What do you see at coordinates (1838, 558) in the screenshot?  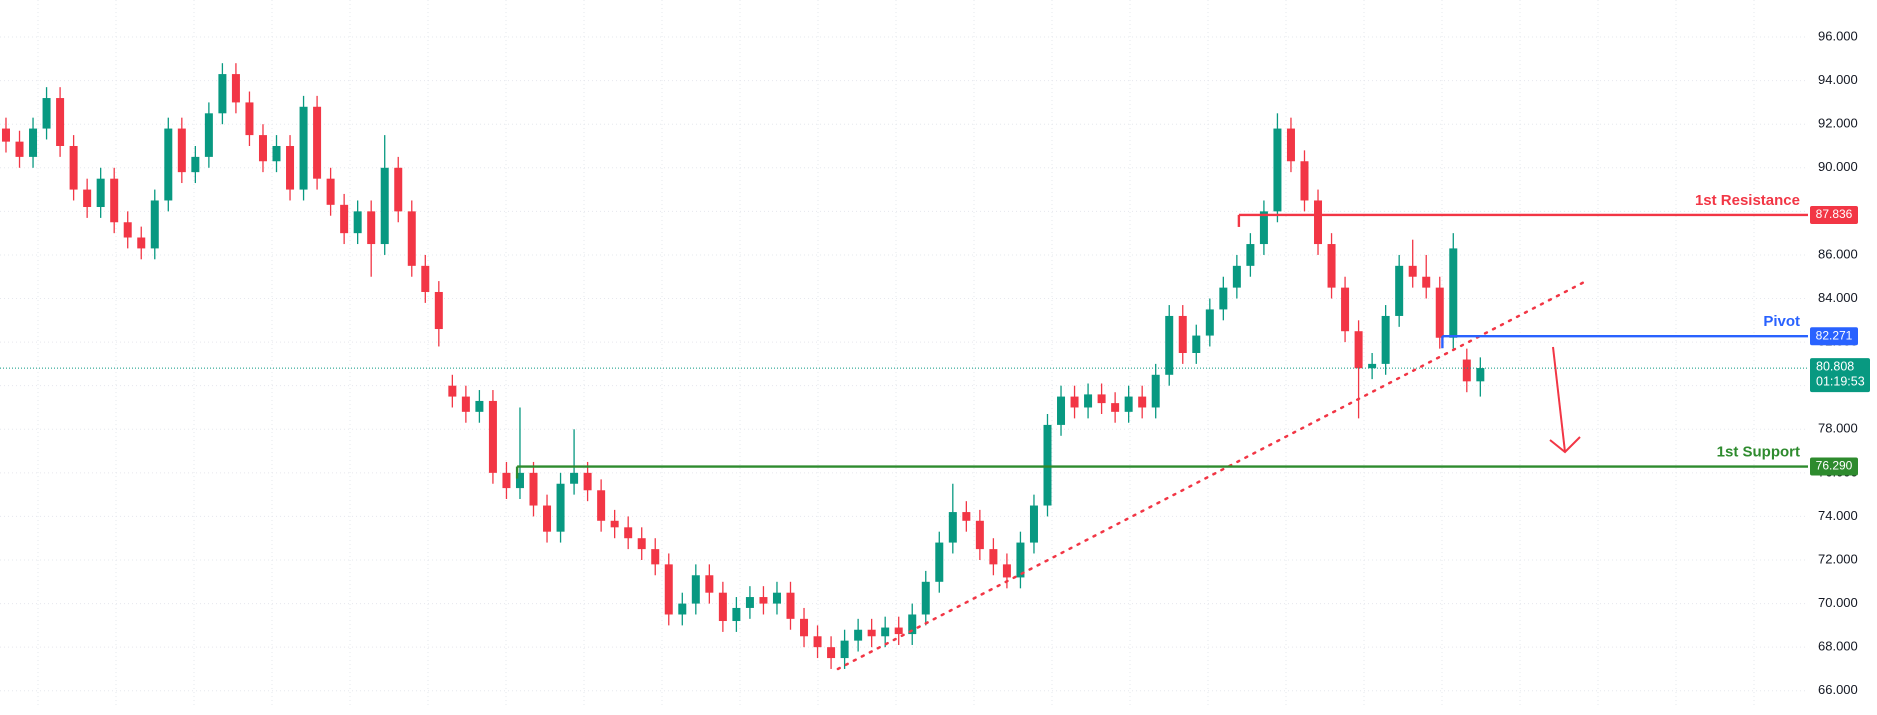 I see `y-tick-label: 72.000` at bounding box center [1838, 558].